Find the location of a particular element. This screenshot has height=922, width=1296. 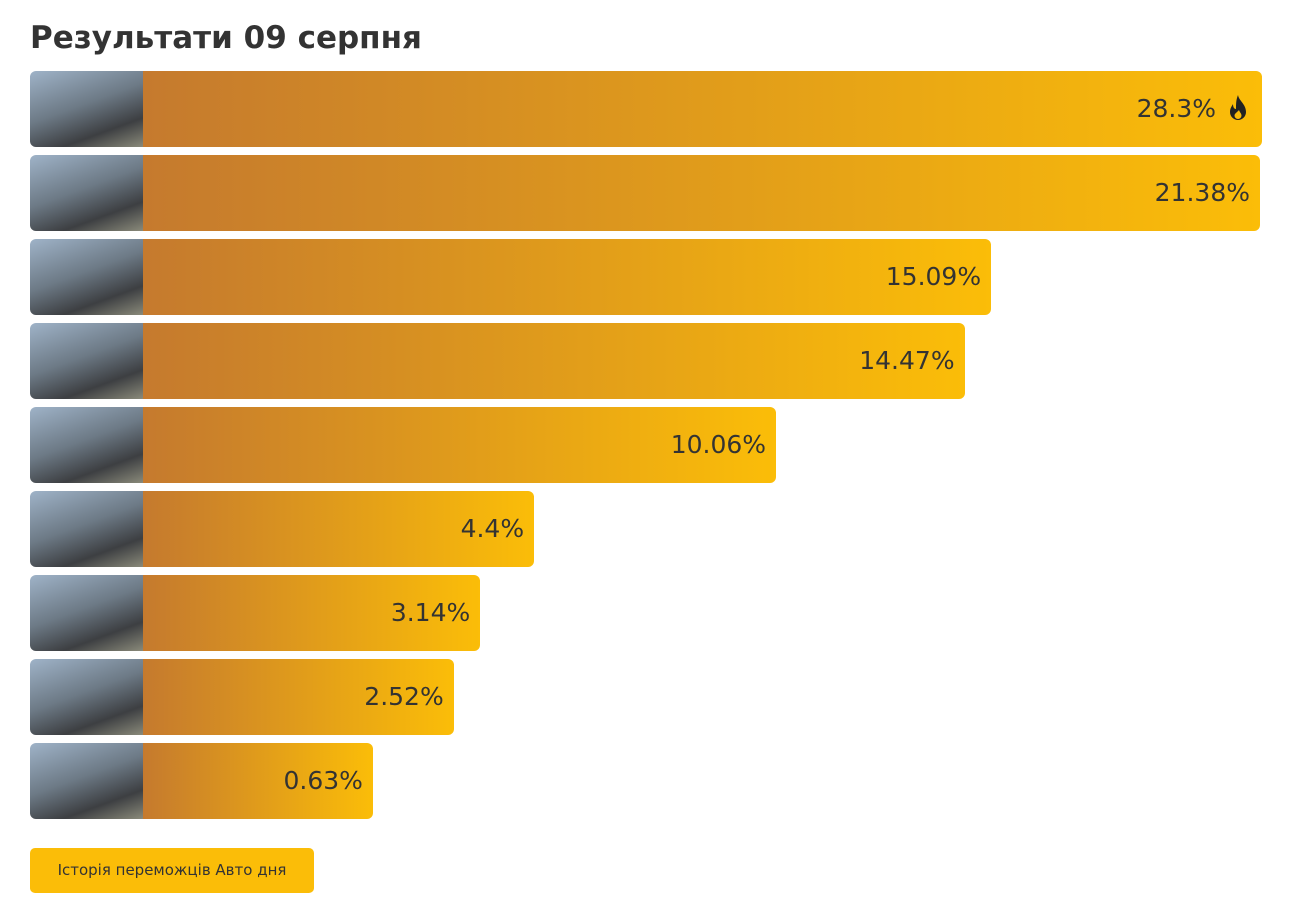

value-label: 14.47% is located at coordinates (907, 360).